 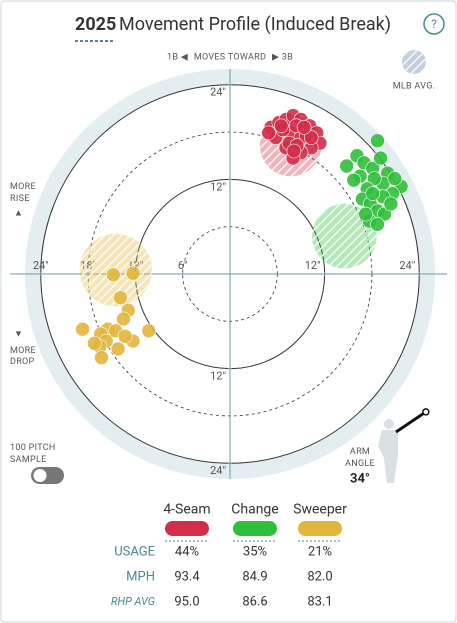 I want to click on row-label: RHP AVG, so click(x=133, y=601).